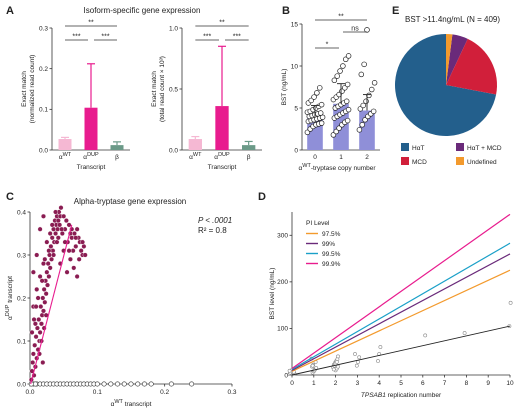  Describe the element at coordinates (510, 383) in the screenshot. I see `x-tick-label: 10` at that location.